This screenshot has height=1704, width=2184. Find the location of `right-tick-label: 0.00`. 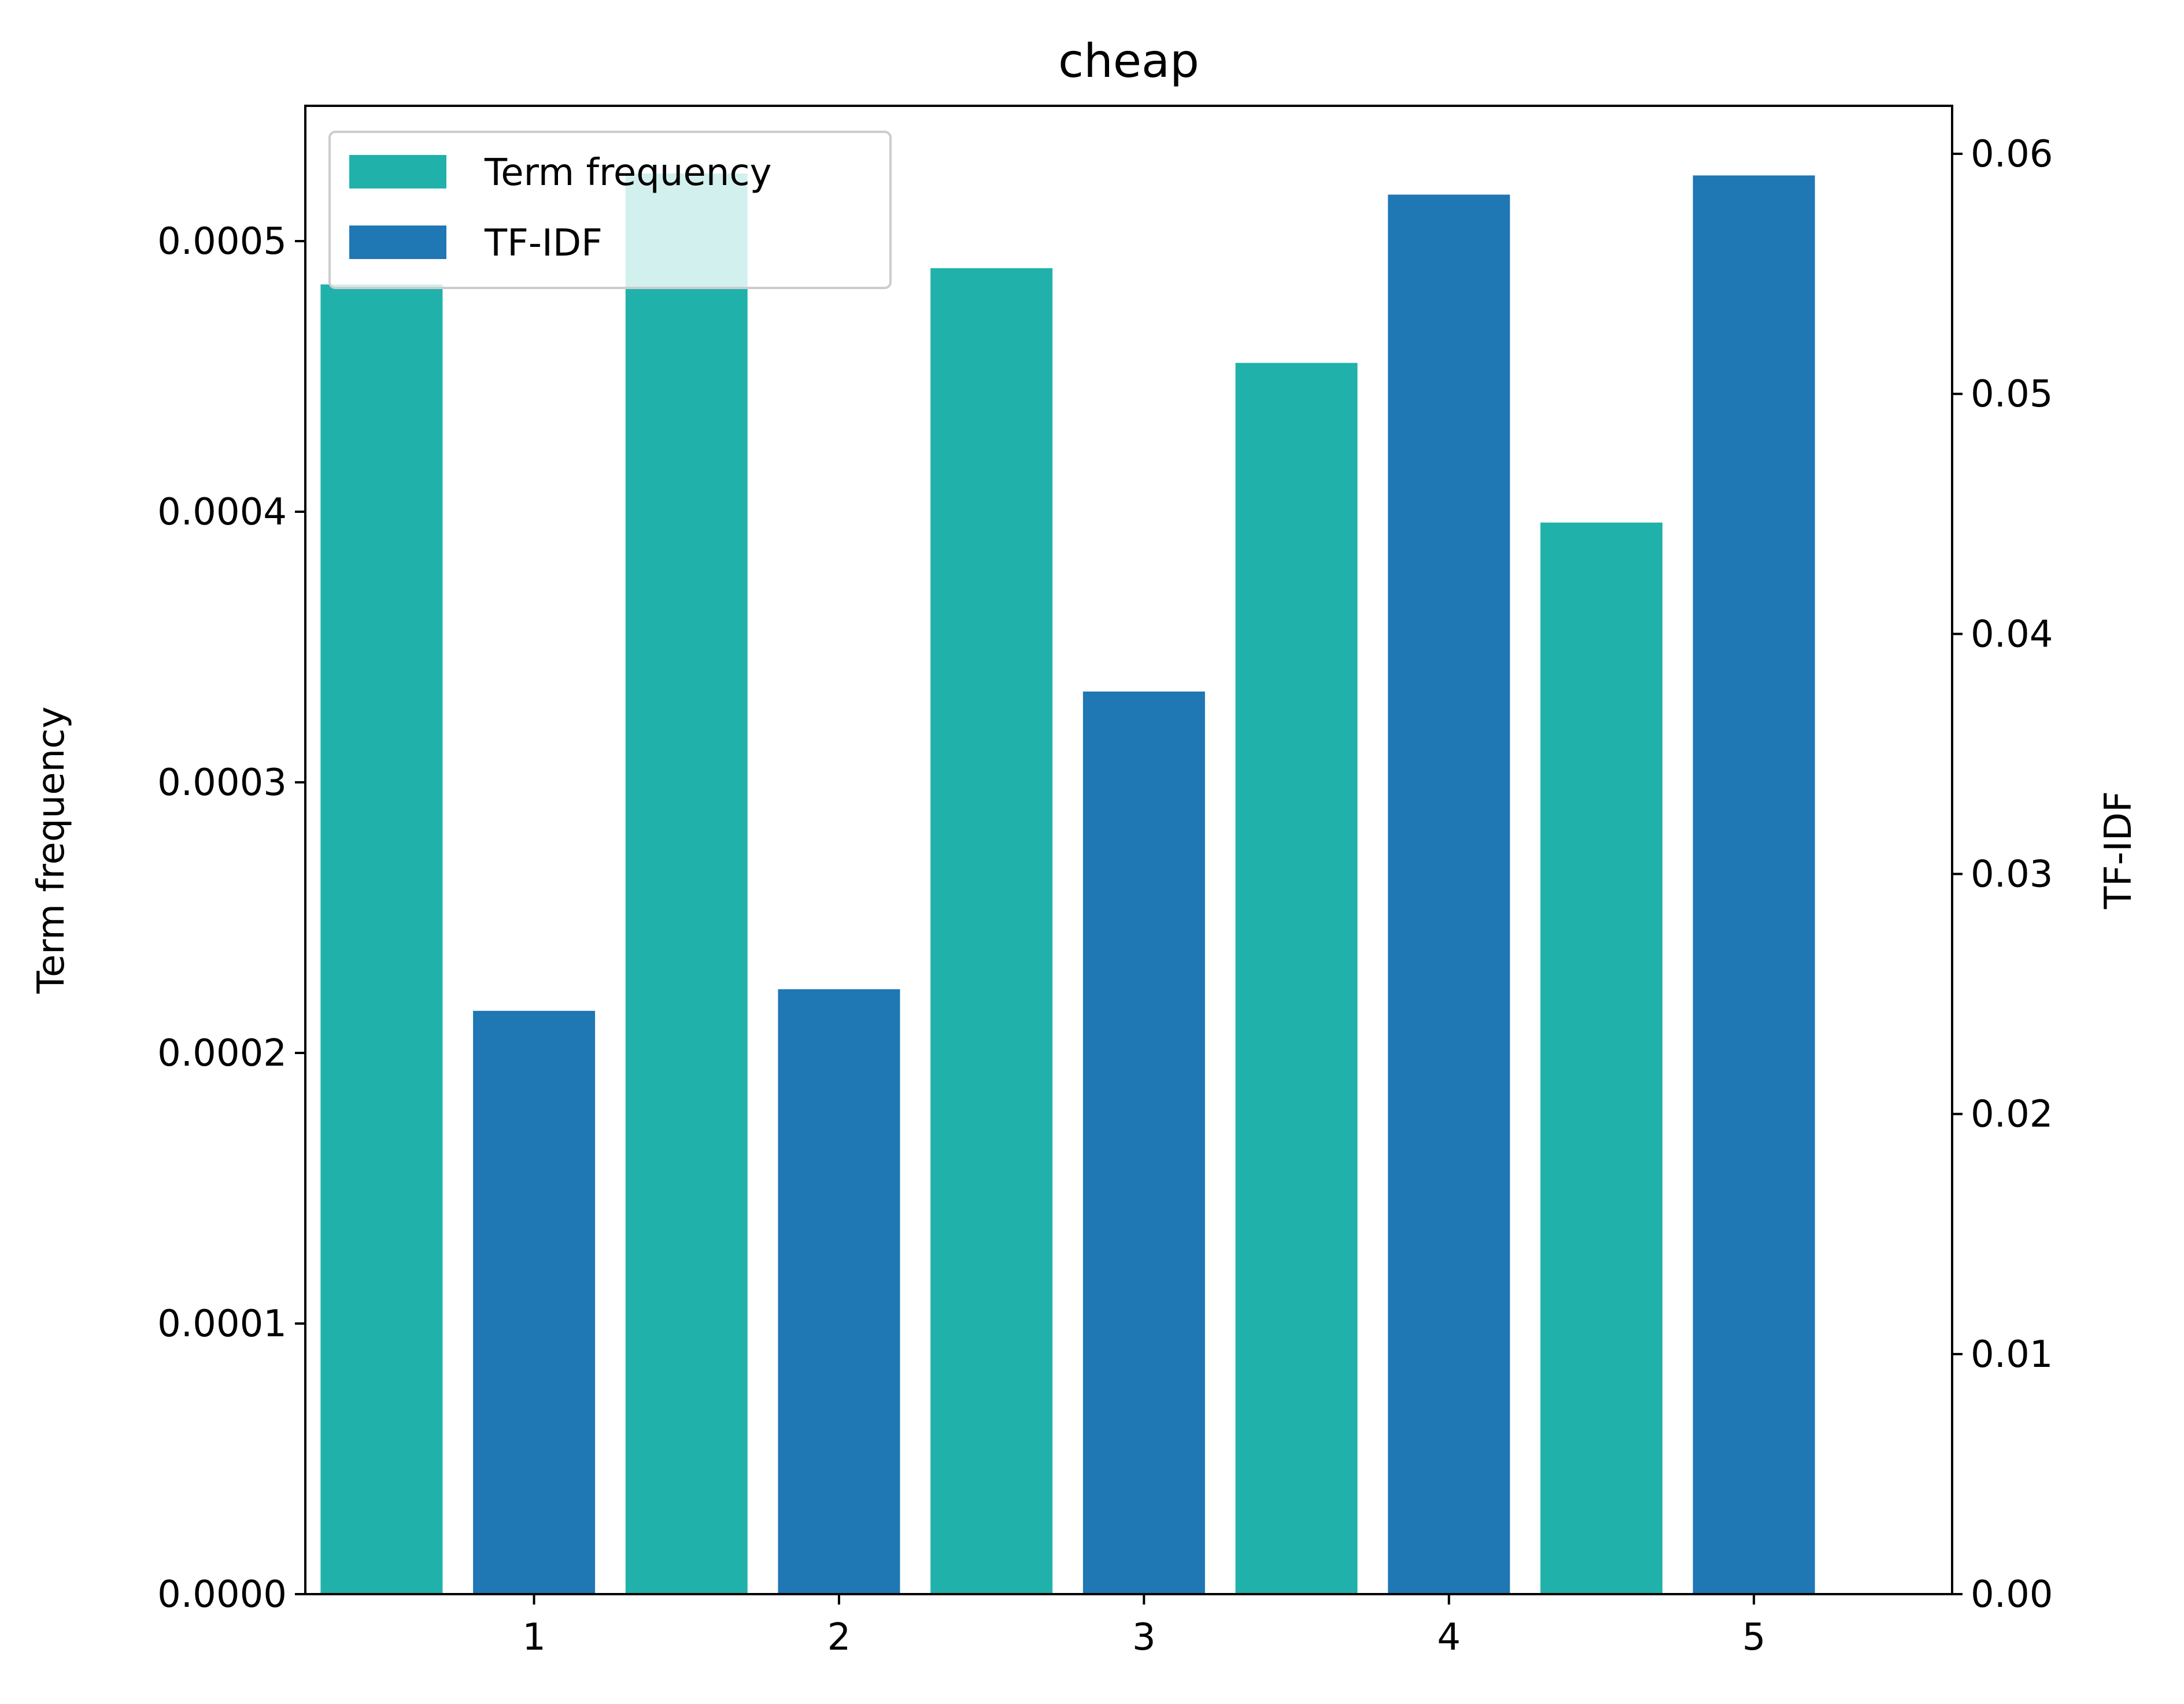

right-tick-label: 0.00 is located at coordinates (2012, 1594).